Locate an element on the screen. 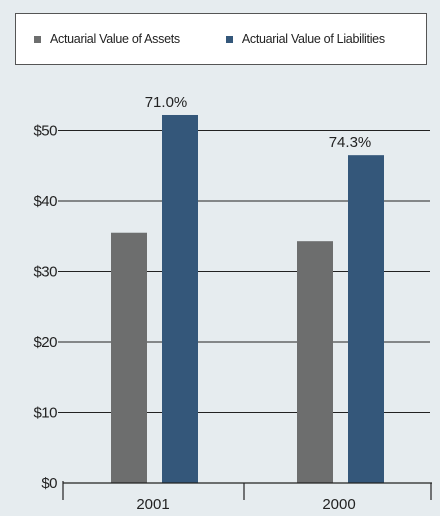  x-category-label-2001: 2001 is located at coordinates (152, 504).